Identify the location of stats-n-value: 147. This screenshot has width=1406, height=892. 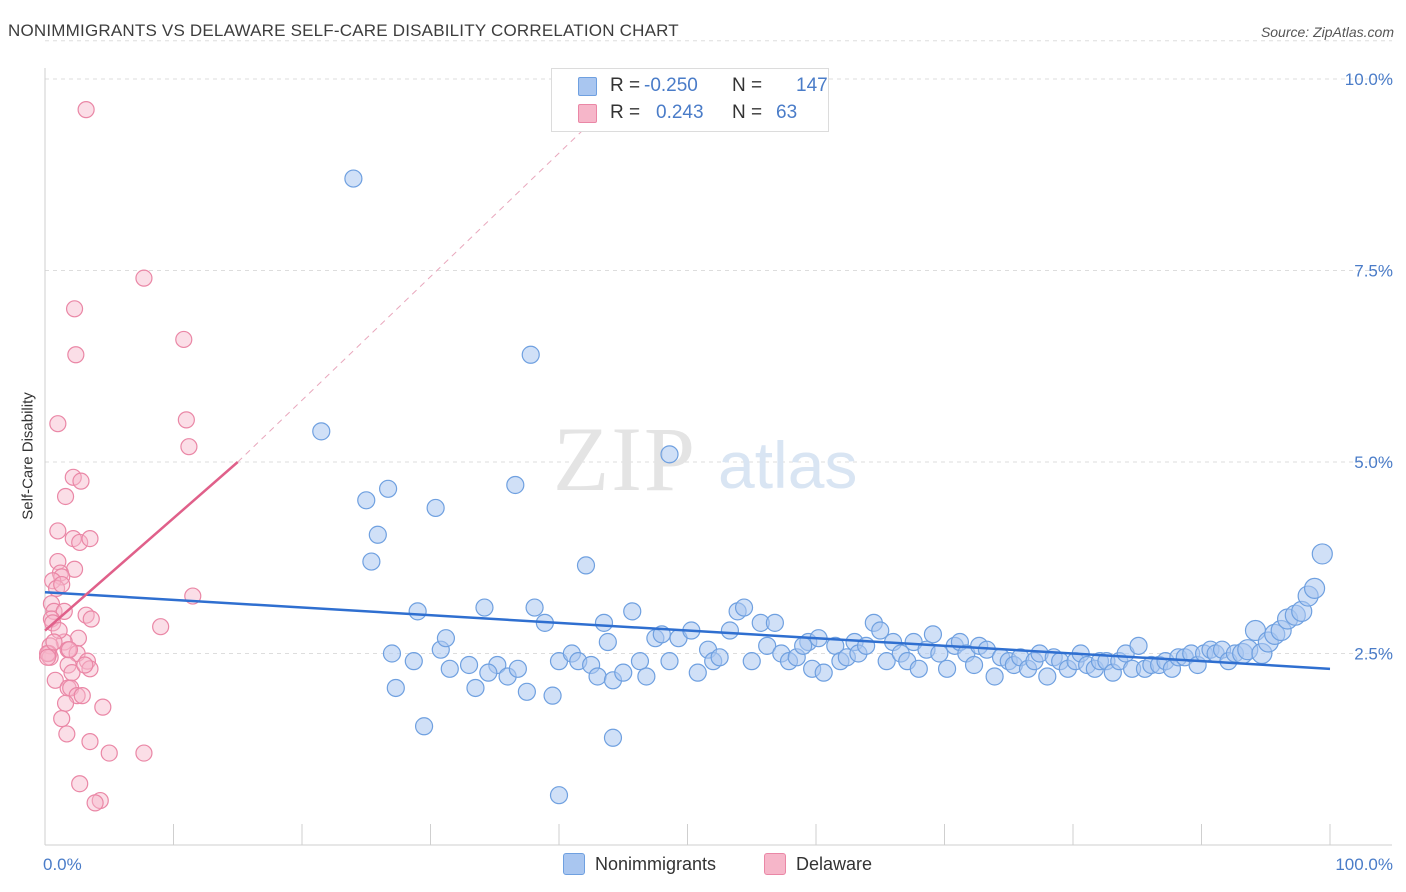
(812, 85).